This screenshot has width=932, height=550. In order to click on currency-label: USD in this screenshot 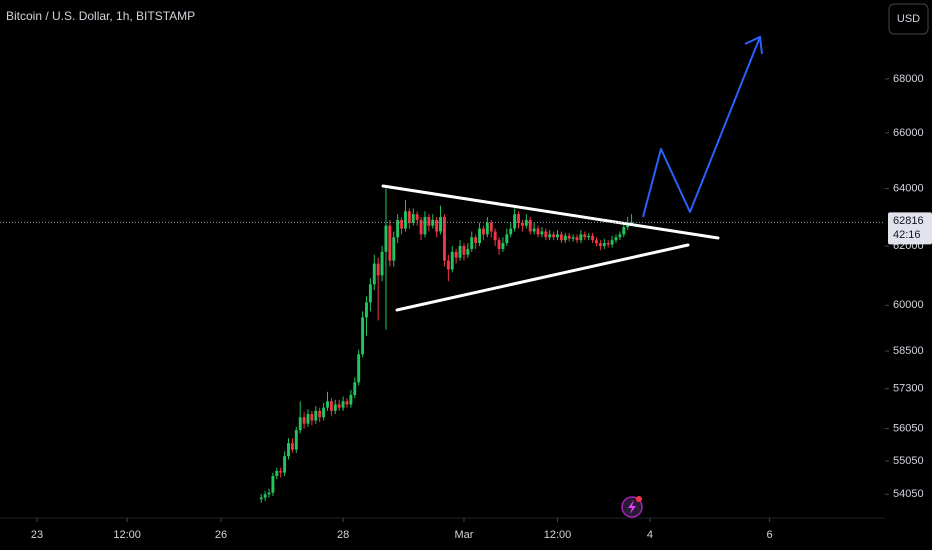, I will do `click(908, 19)`.